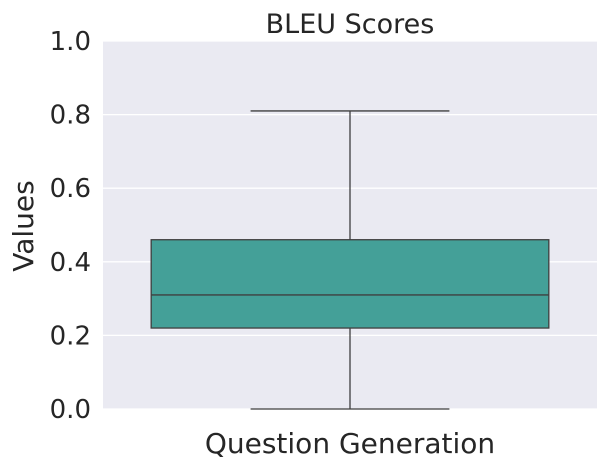  What do you see at coordinates (350, 284) in the screenshot?
I see `interquartile-box` at bounding box center [350, 284].